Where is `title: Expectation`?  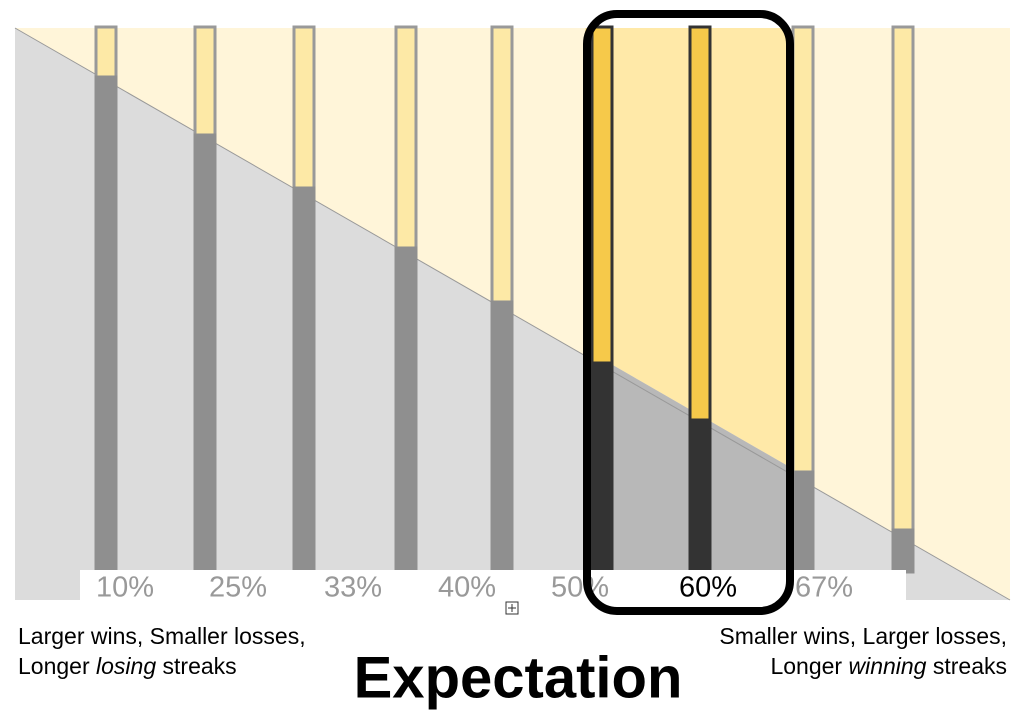 title: Expectation is located at coordinates (518, 677).